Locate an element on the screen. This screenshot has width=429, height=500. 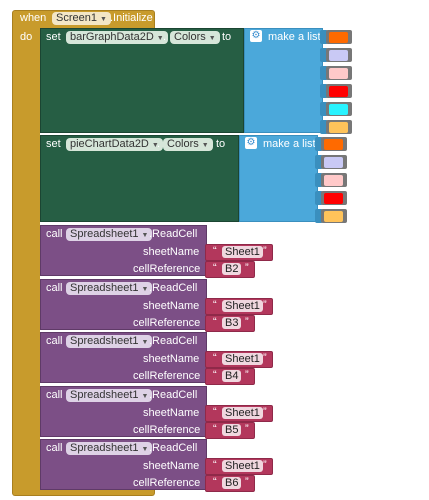
make-list-label: make a list is located at coordinates (289, 144).